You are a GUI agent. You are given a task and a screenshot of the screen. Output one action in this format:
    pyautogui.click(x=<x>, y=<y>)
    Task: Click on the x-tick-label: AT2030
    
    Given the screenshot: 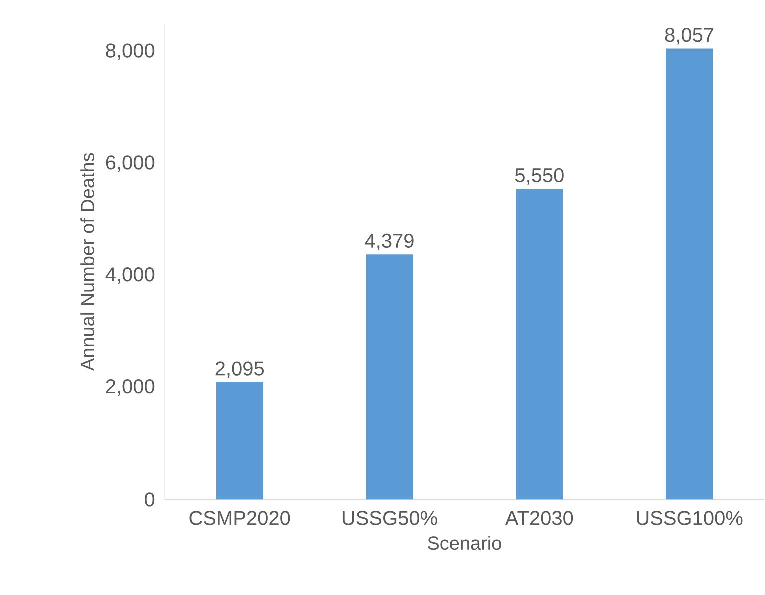 What is the action you would take?
    pyautogui.click(x=539, y=518)
    